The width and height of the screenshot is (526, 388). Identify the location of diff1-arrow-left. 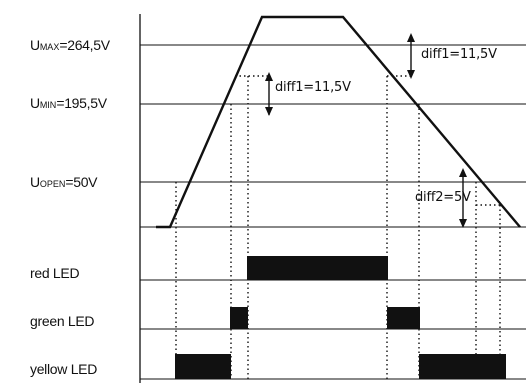
(269, 94).